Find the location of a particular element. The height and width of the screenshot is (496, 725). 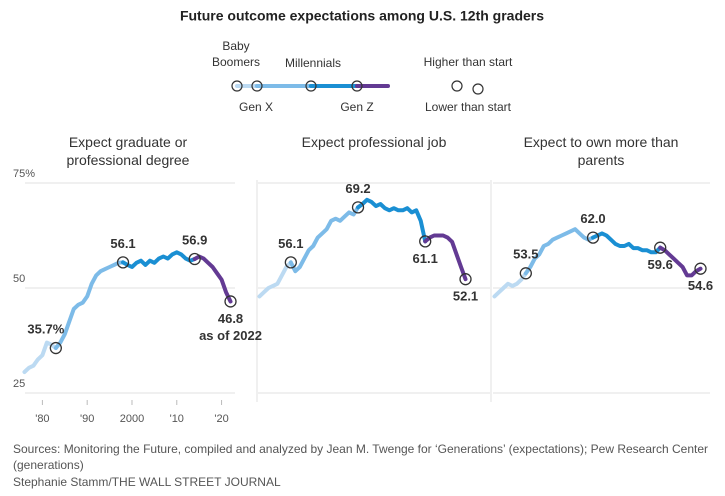

legend-label: Gen X is located at coordinates (256, 107).